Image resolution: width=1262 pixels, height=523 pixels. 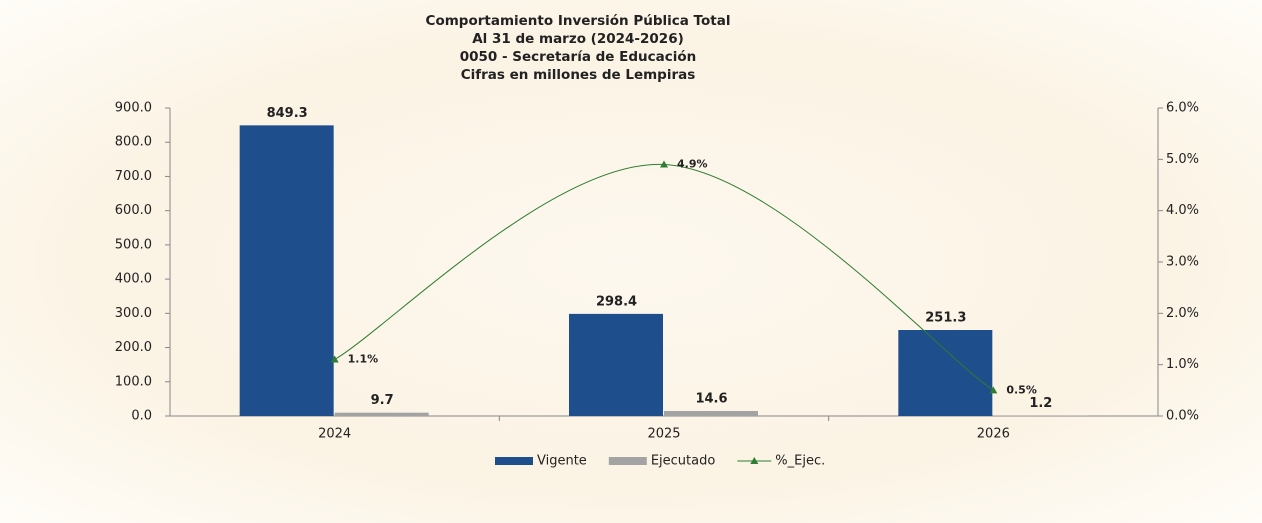 What do you see at coordinates (363, 359) in the screenshot?
I see `data-label: 1.1%` at bounding box center [363, 359].